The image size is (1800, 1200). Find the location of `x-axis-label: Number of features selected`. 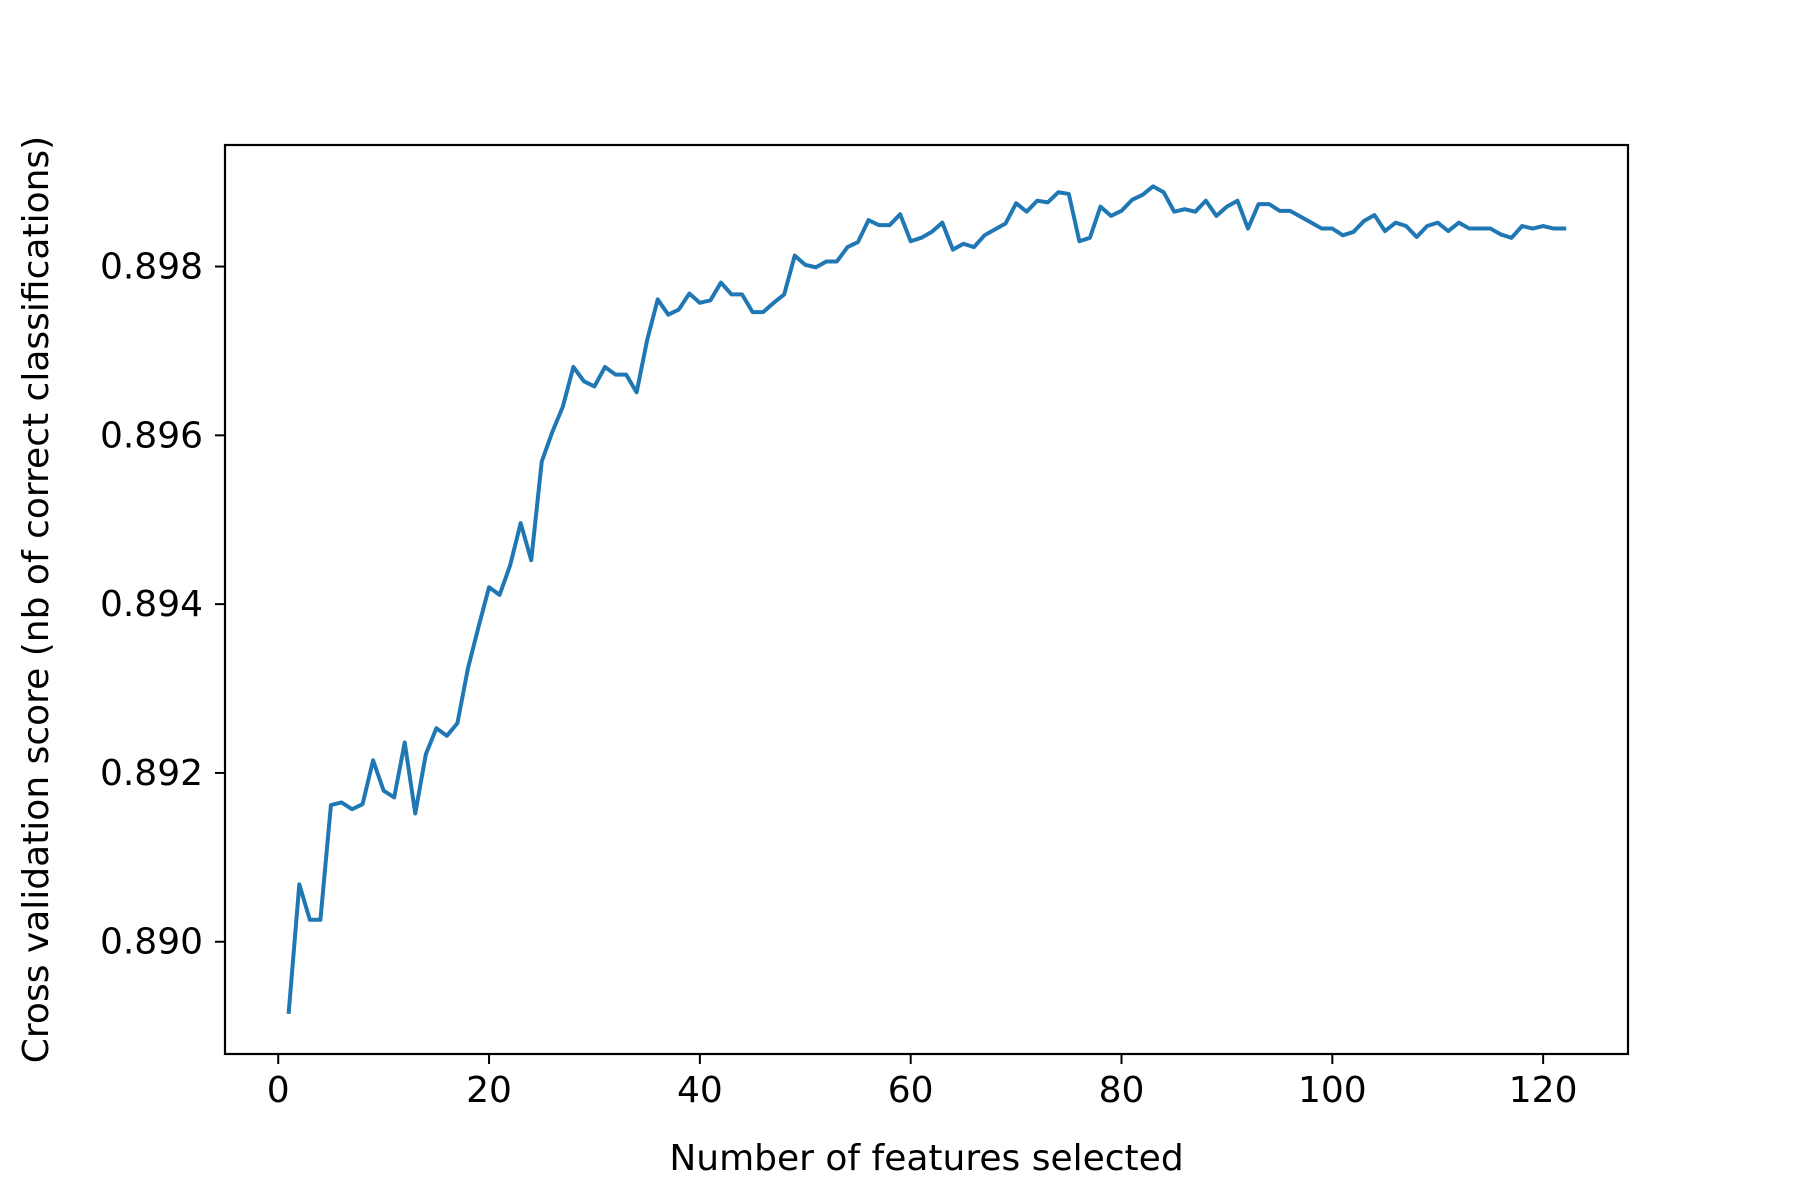

x-axis-label: Number of features selected is located at coordinates (926, 1158).